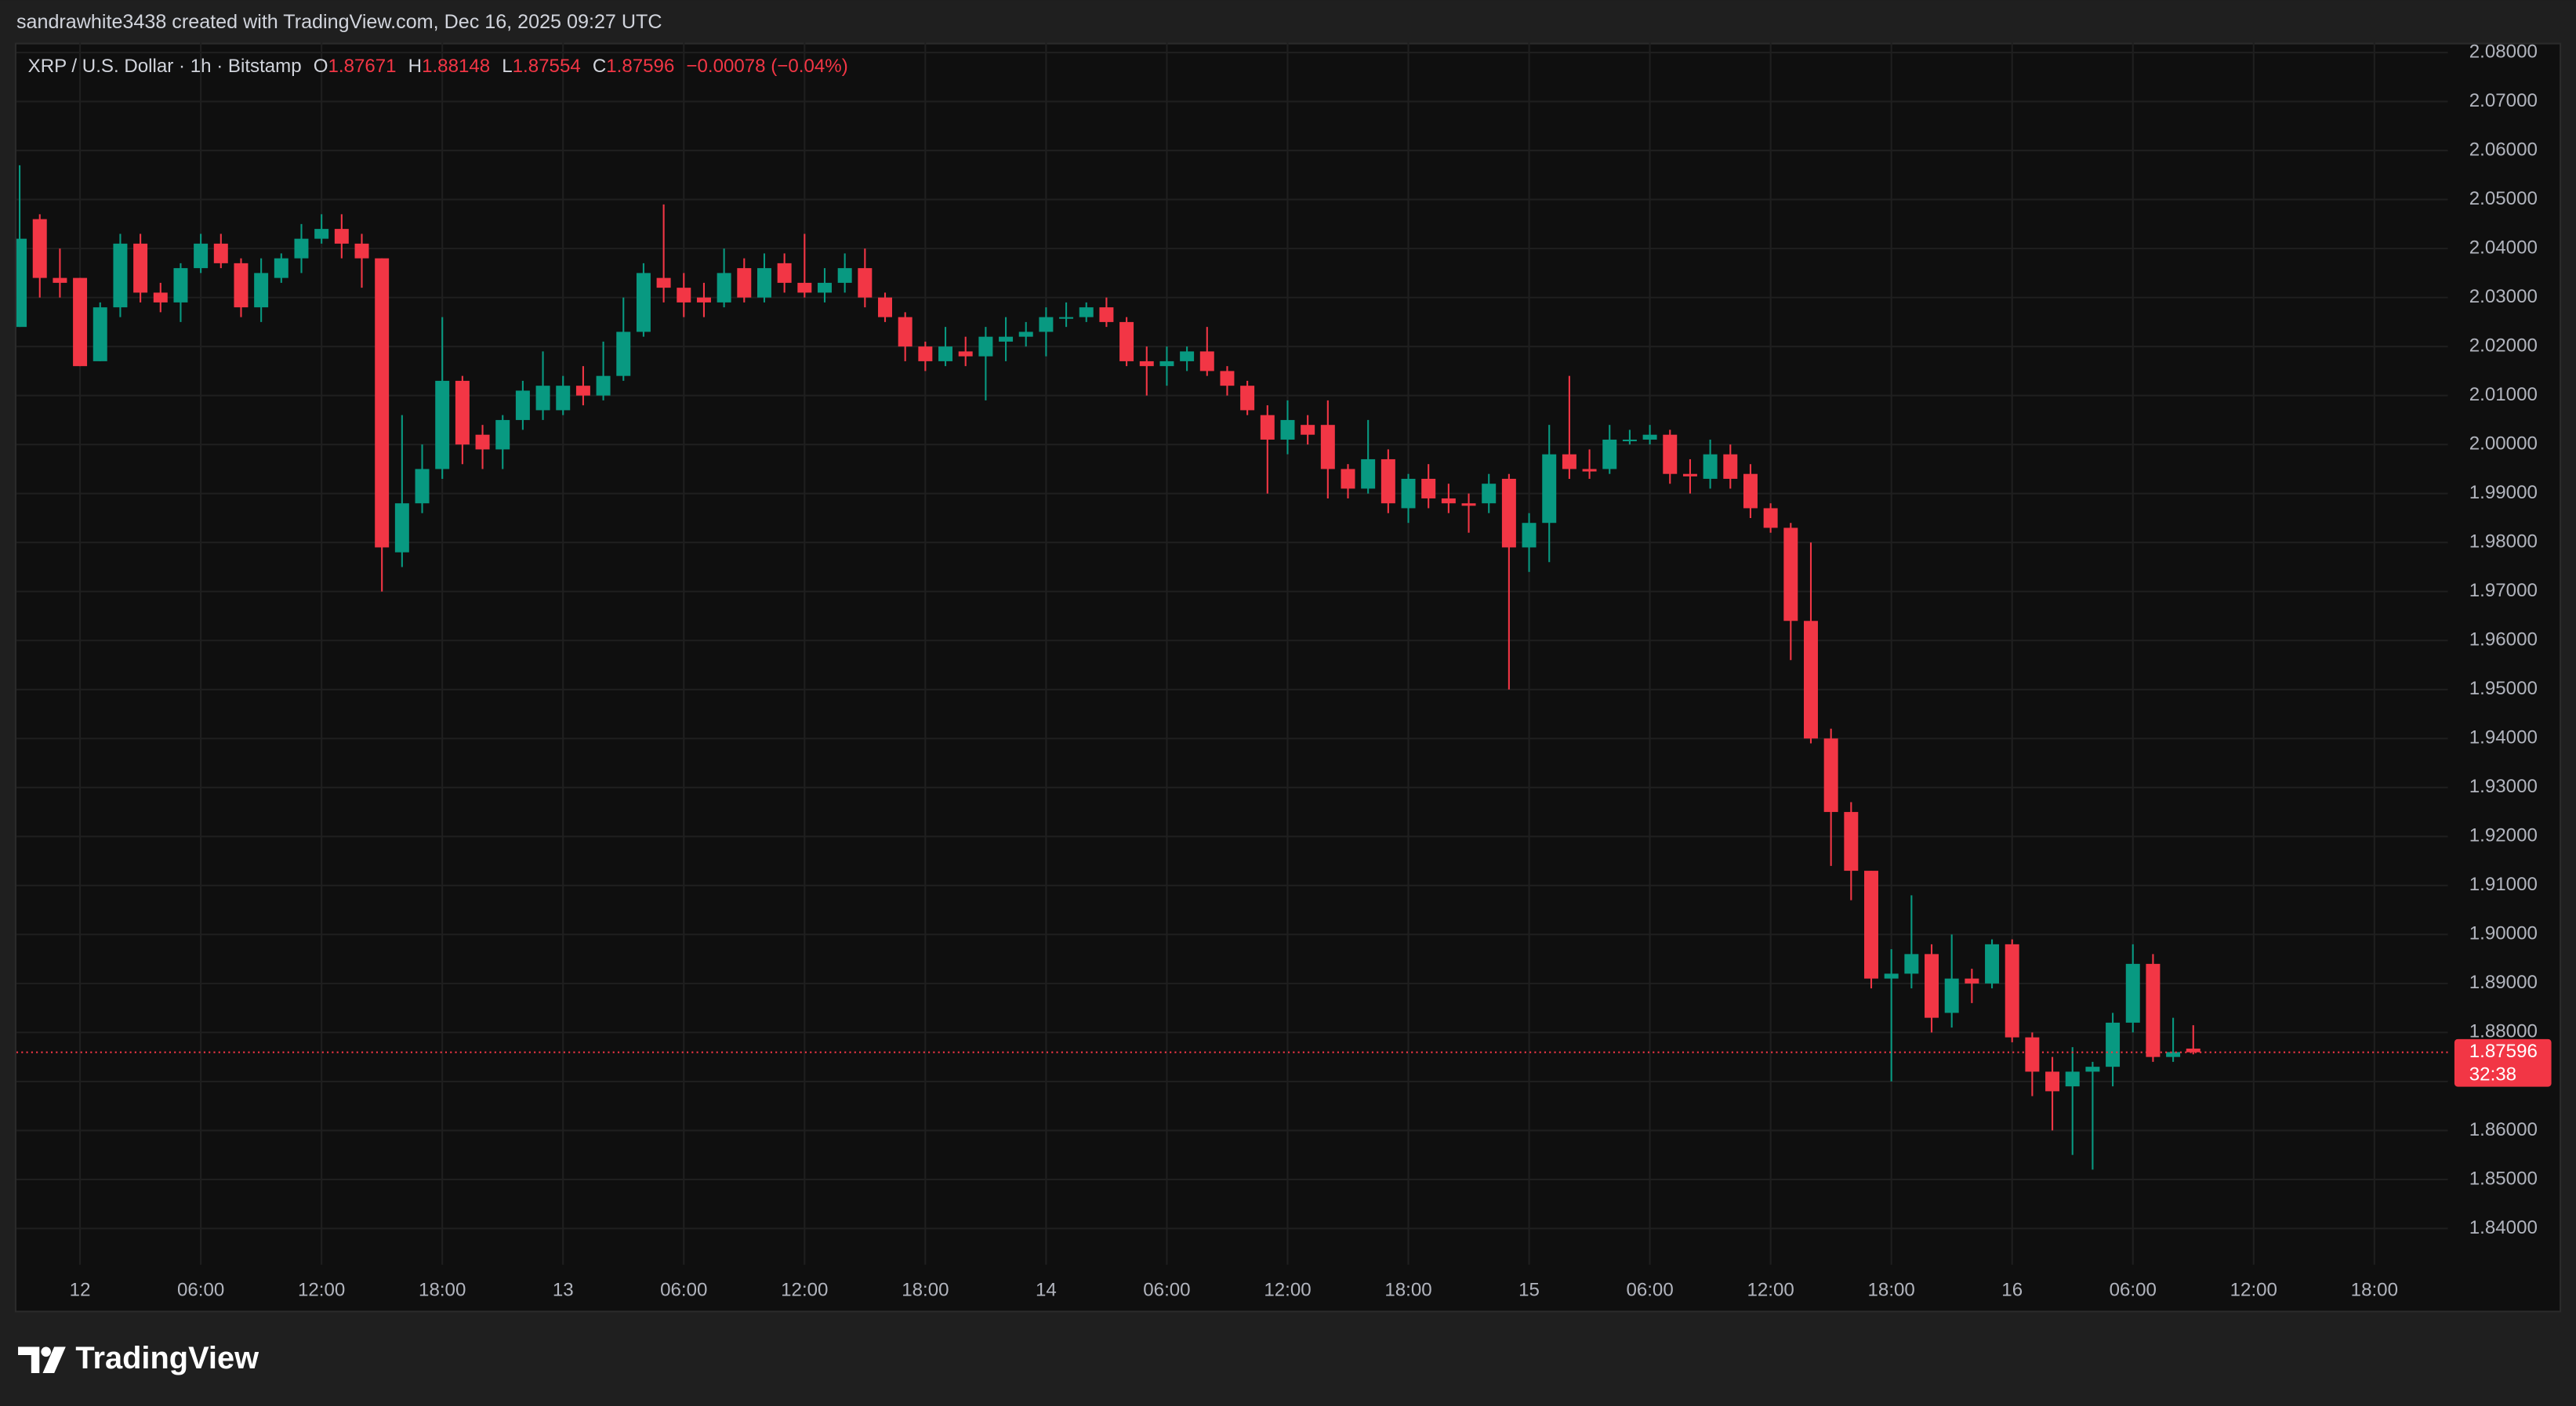  What do you see at coordinates (2504, 542) in the screenshot?
I see `y-tick-label: 1.98000` at bounding box center [2504, 542].